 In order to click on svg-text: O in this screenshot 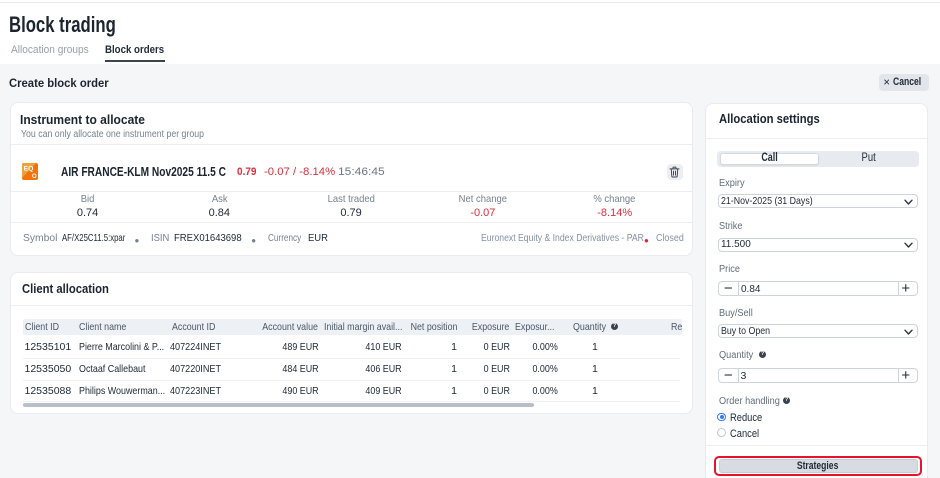, I will do `click(34, 176)`.